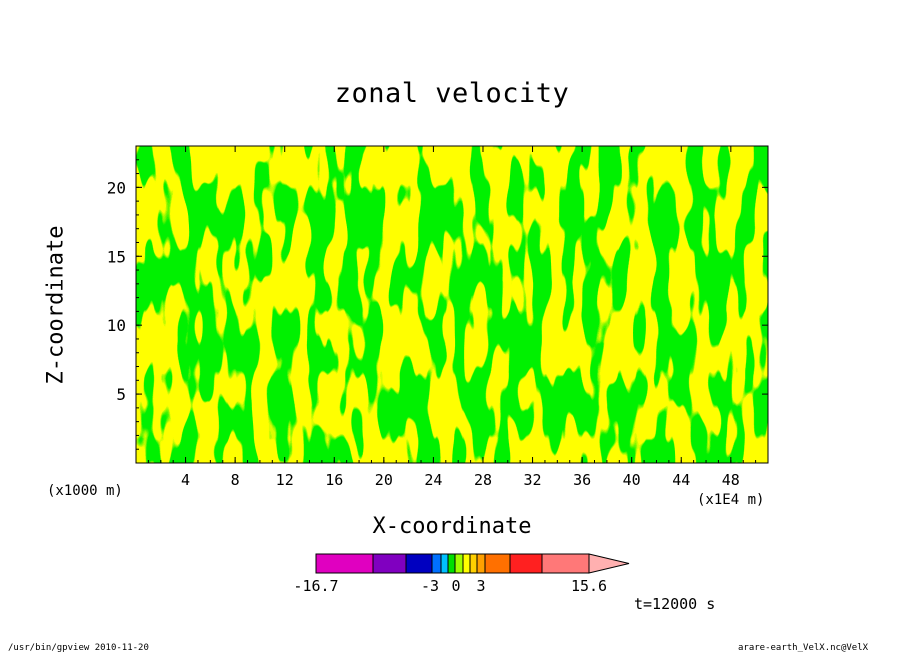 The height and width of the screenshot is (654, 904). I want to click on y-unit-label: (x1E4 m), so click(731, 500).